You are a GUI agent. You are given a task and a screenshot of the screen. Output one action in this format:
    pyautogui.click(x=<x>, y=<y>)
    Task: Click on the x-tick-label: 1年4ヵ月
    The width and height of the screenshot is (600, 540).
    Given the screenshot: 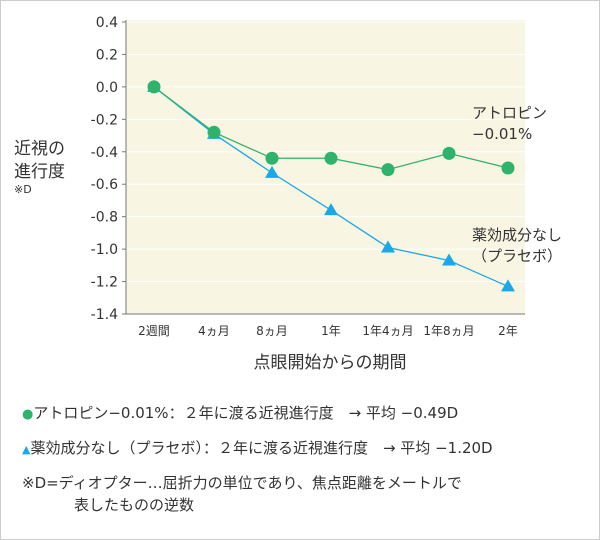 What is the action you would take?
    pyautogui.click(x=387, y=331)
    